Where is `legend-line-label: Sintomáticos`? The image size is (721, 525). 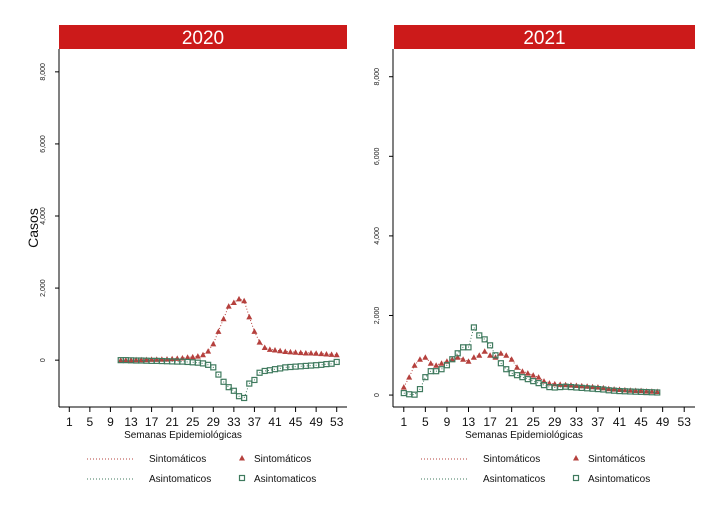
legend-line-label: Sintomáticos is located at coordinates (177, 459).